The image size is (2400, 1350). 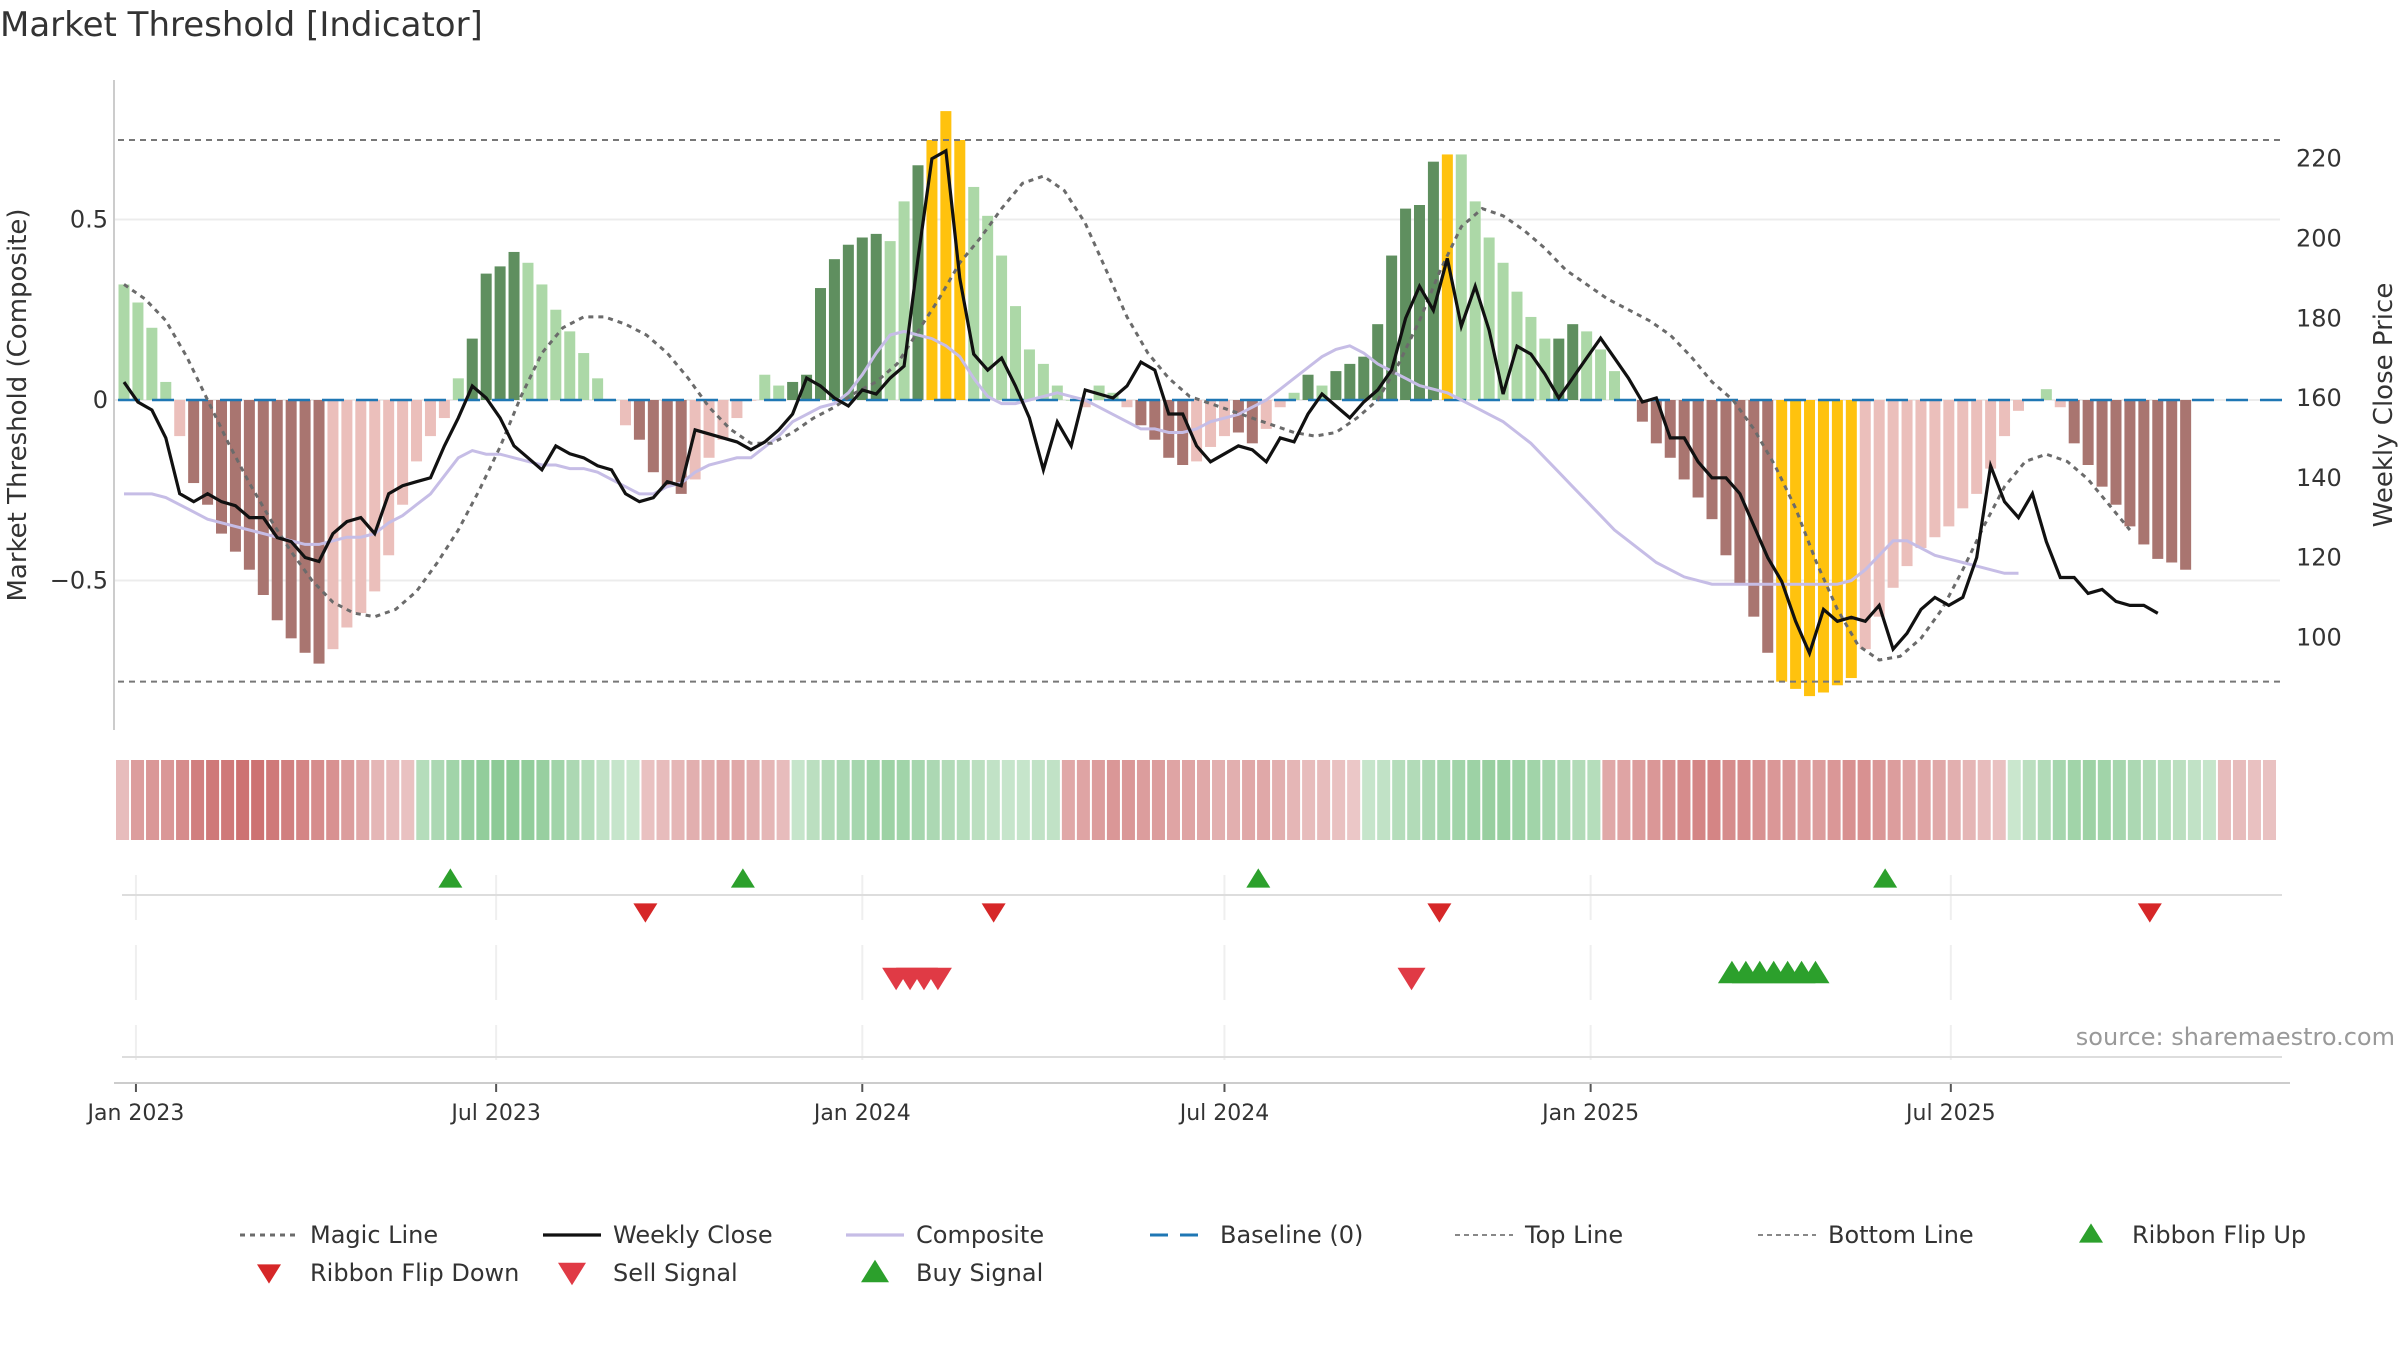 I want to click on legend-swatch-sell, so click(x=572, y=1274).